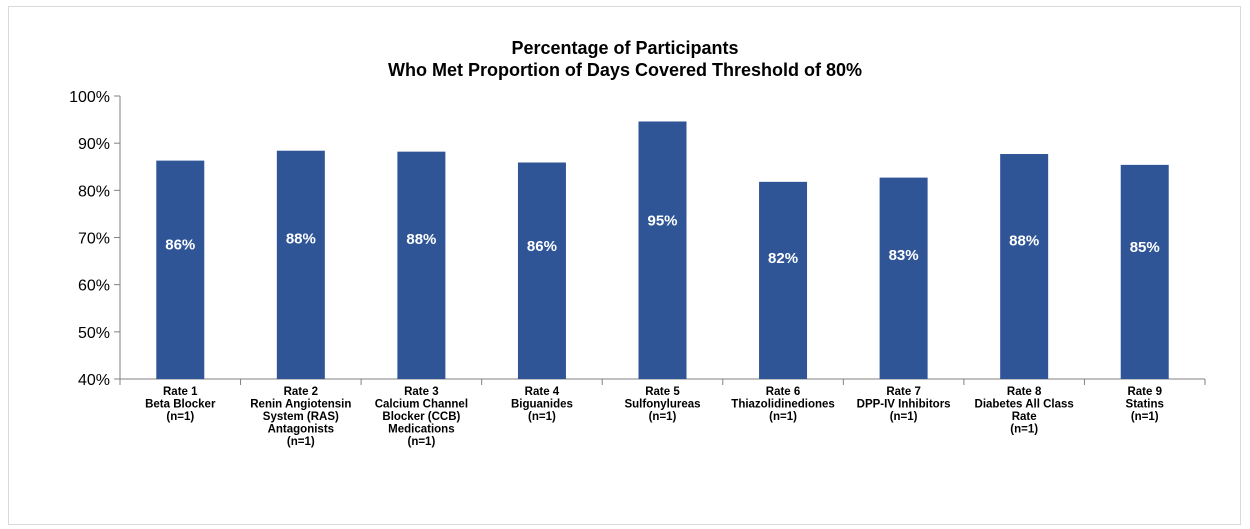 This screenshot has width=1250, height=529. What do you see at coordinates (1024, 392) in the screenshot?
I see `category-label-line: Rate 8` at bounding box center [1024, 392].